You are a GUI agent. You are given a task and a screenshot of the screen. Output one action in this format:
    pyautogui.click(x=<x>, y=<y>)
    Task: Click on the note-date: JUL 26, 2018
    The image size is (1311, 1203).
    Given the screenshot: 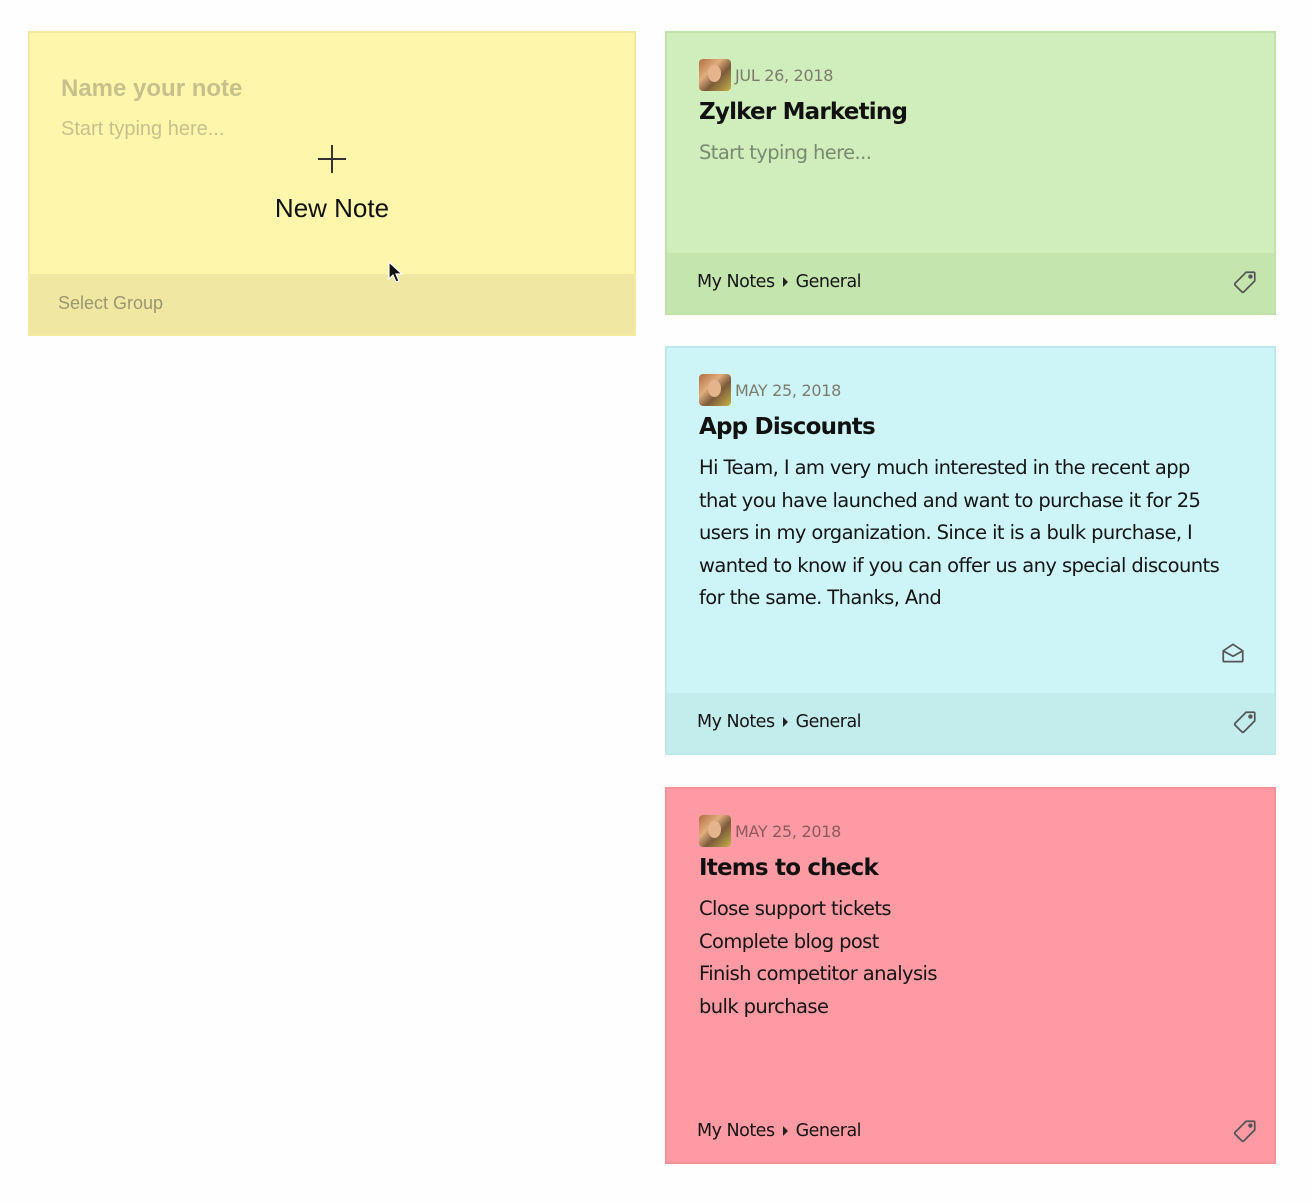 What is the action you would take?
    pyautogui.click(x=784, y=75)
    